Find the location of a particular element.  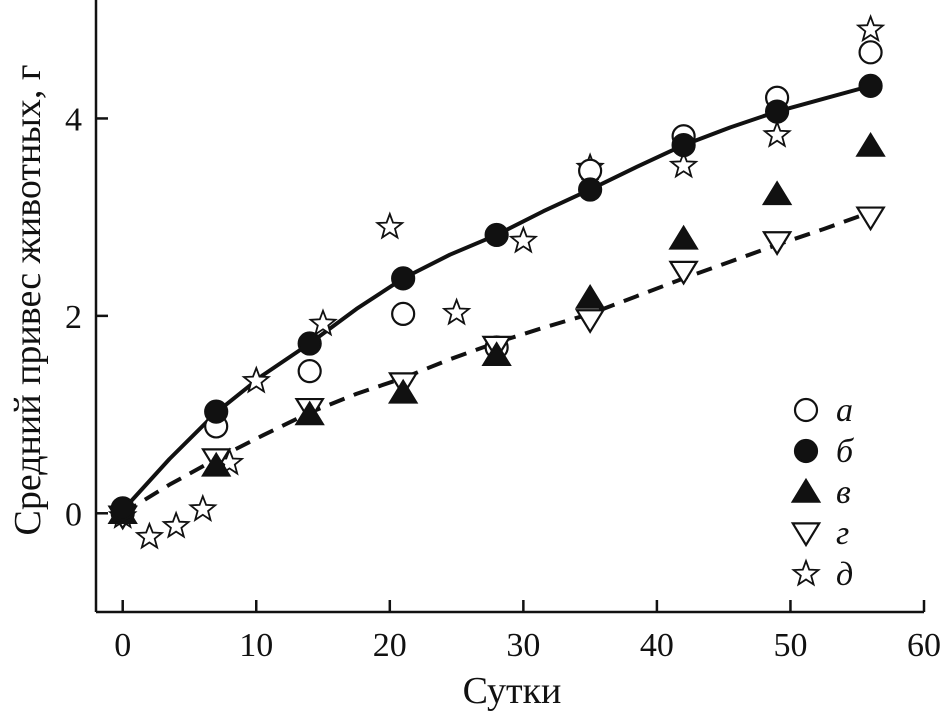

x-tick-label: 50 is located at coordinates (790, 645).